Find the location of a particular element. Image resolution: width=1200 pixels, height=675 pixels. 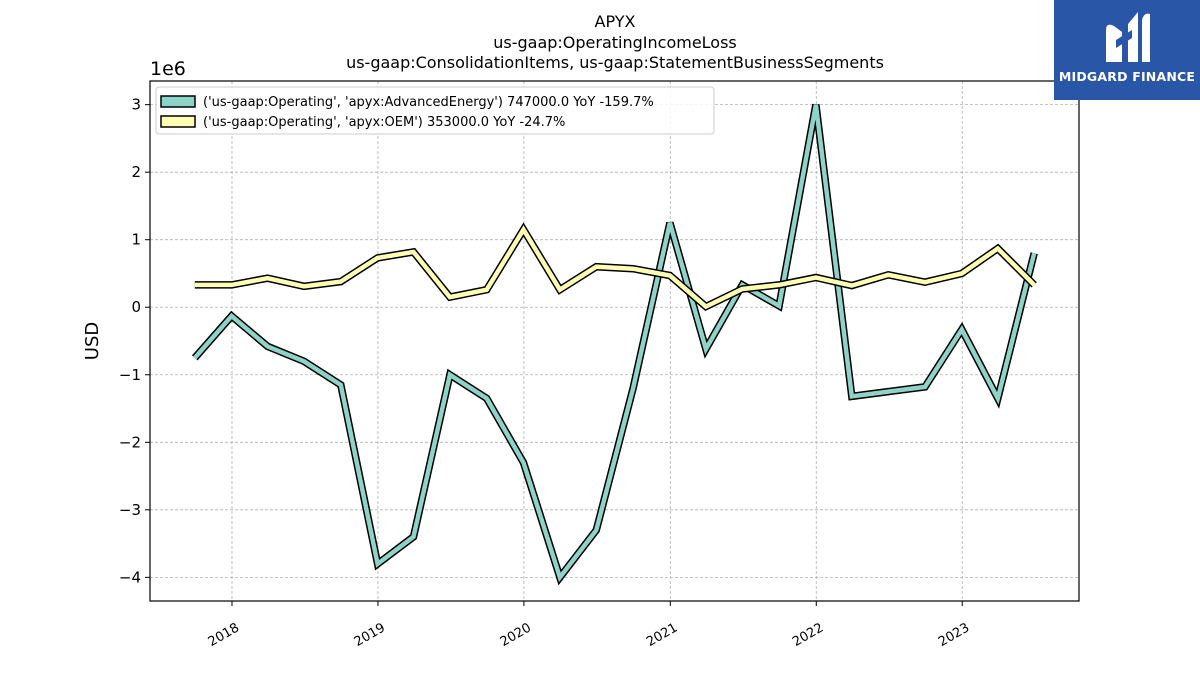

series-stroke is located at coordinates (615, 267).